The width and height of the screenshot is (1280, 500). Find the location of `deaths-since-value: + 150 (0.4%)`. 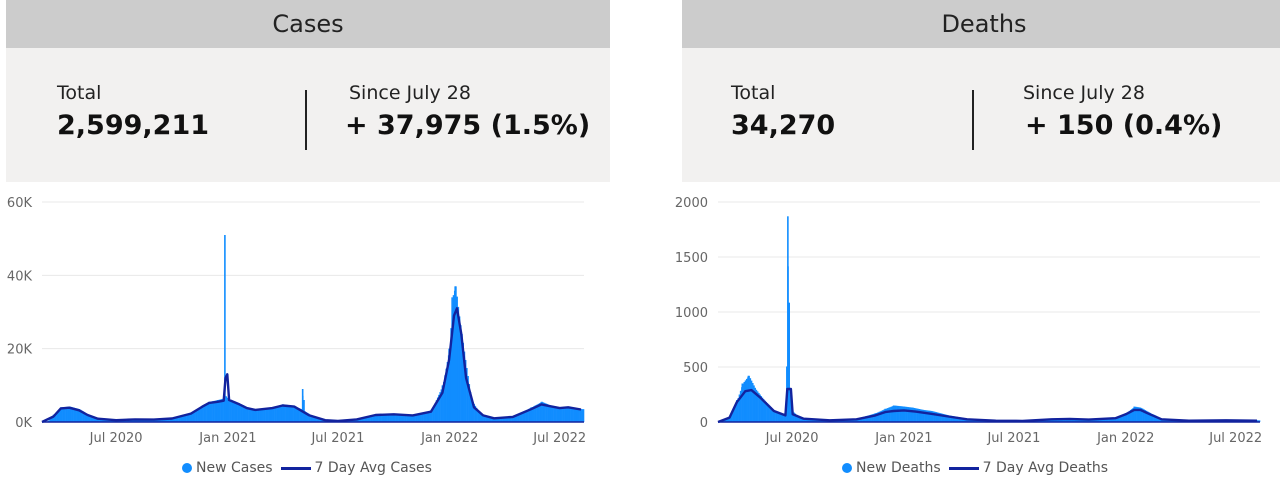

deaths-since-value: + 150 (0.4%) is located at coordinates (1124, 125).